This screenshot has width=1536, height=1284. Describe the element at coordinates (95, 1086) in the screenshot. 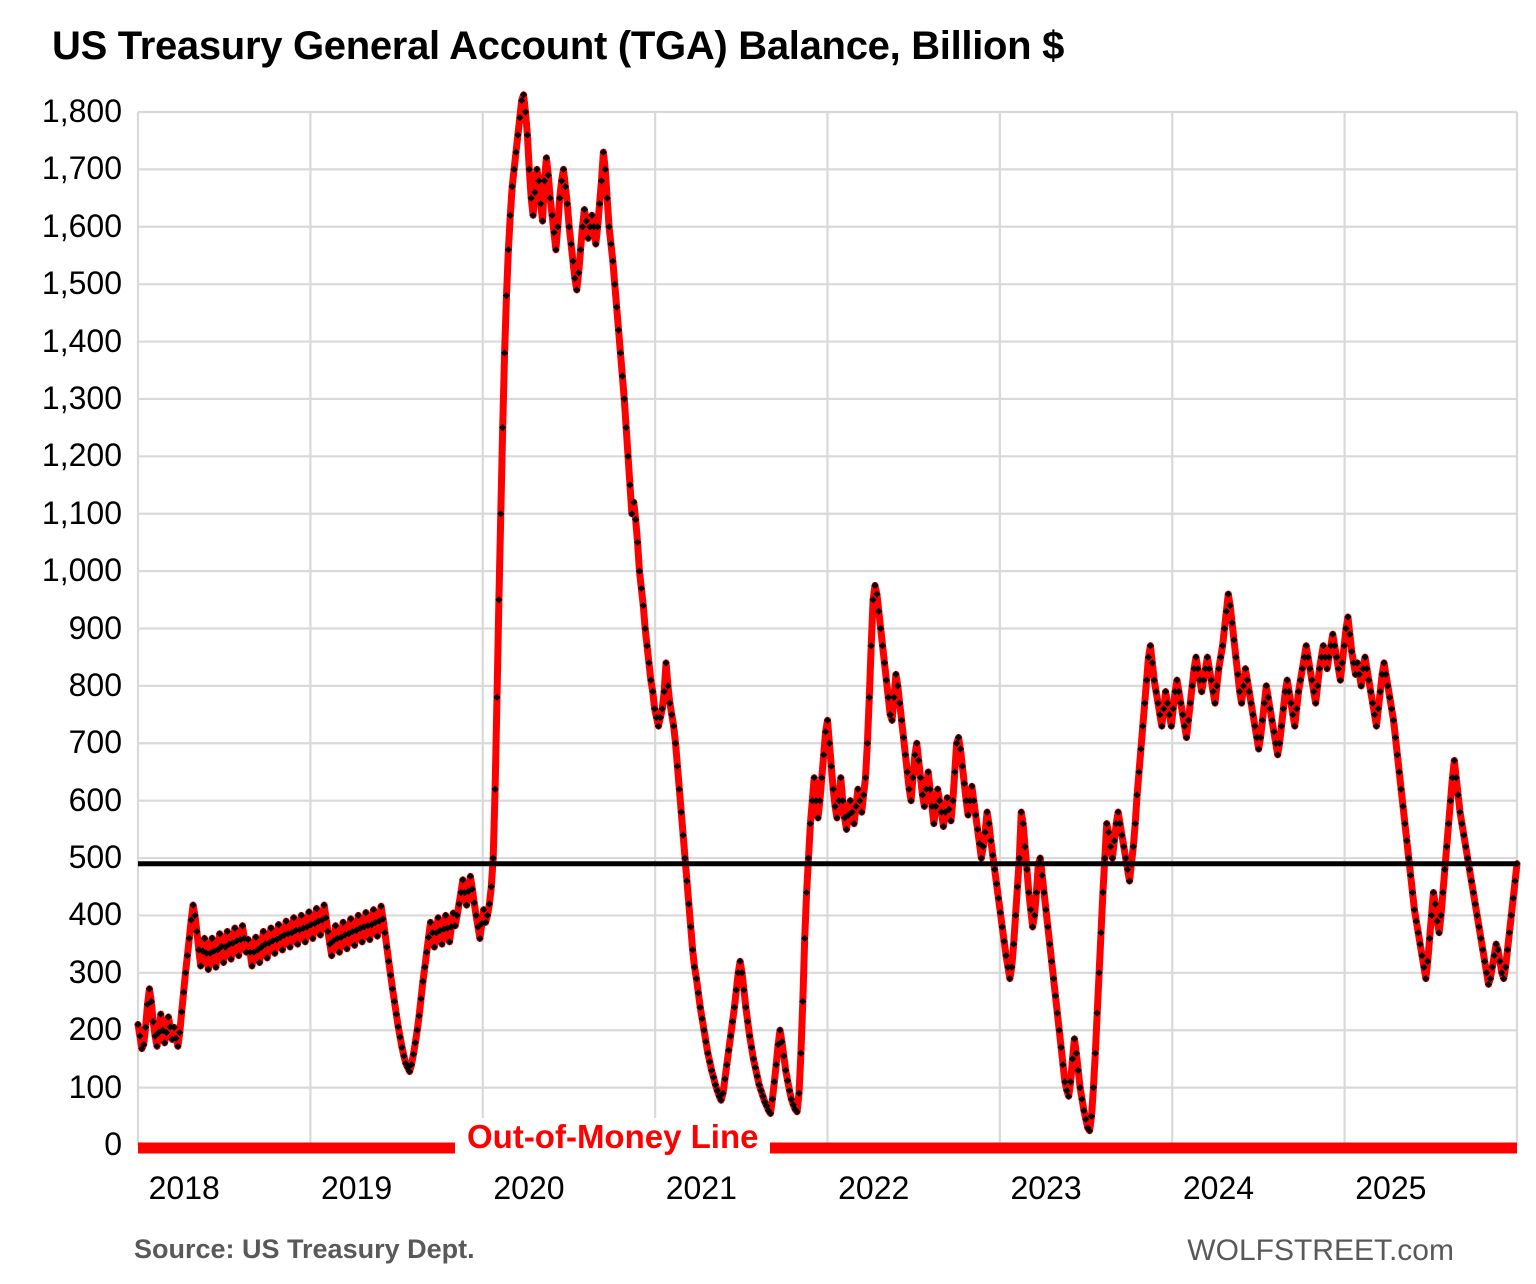

I see `y-axis-tick-100: 100` at that location.